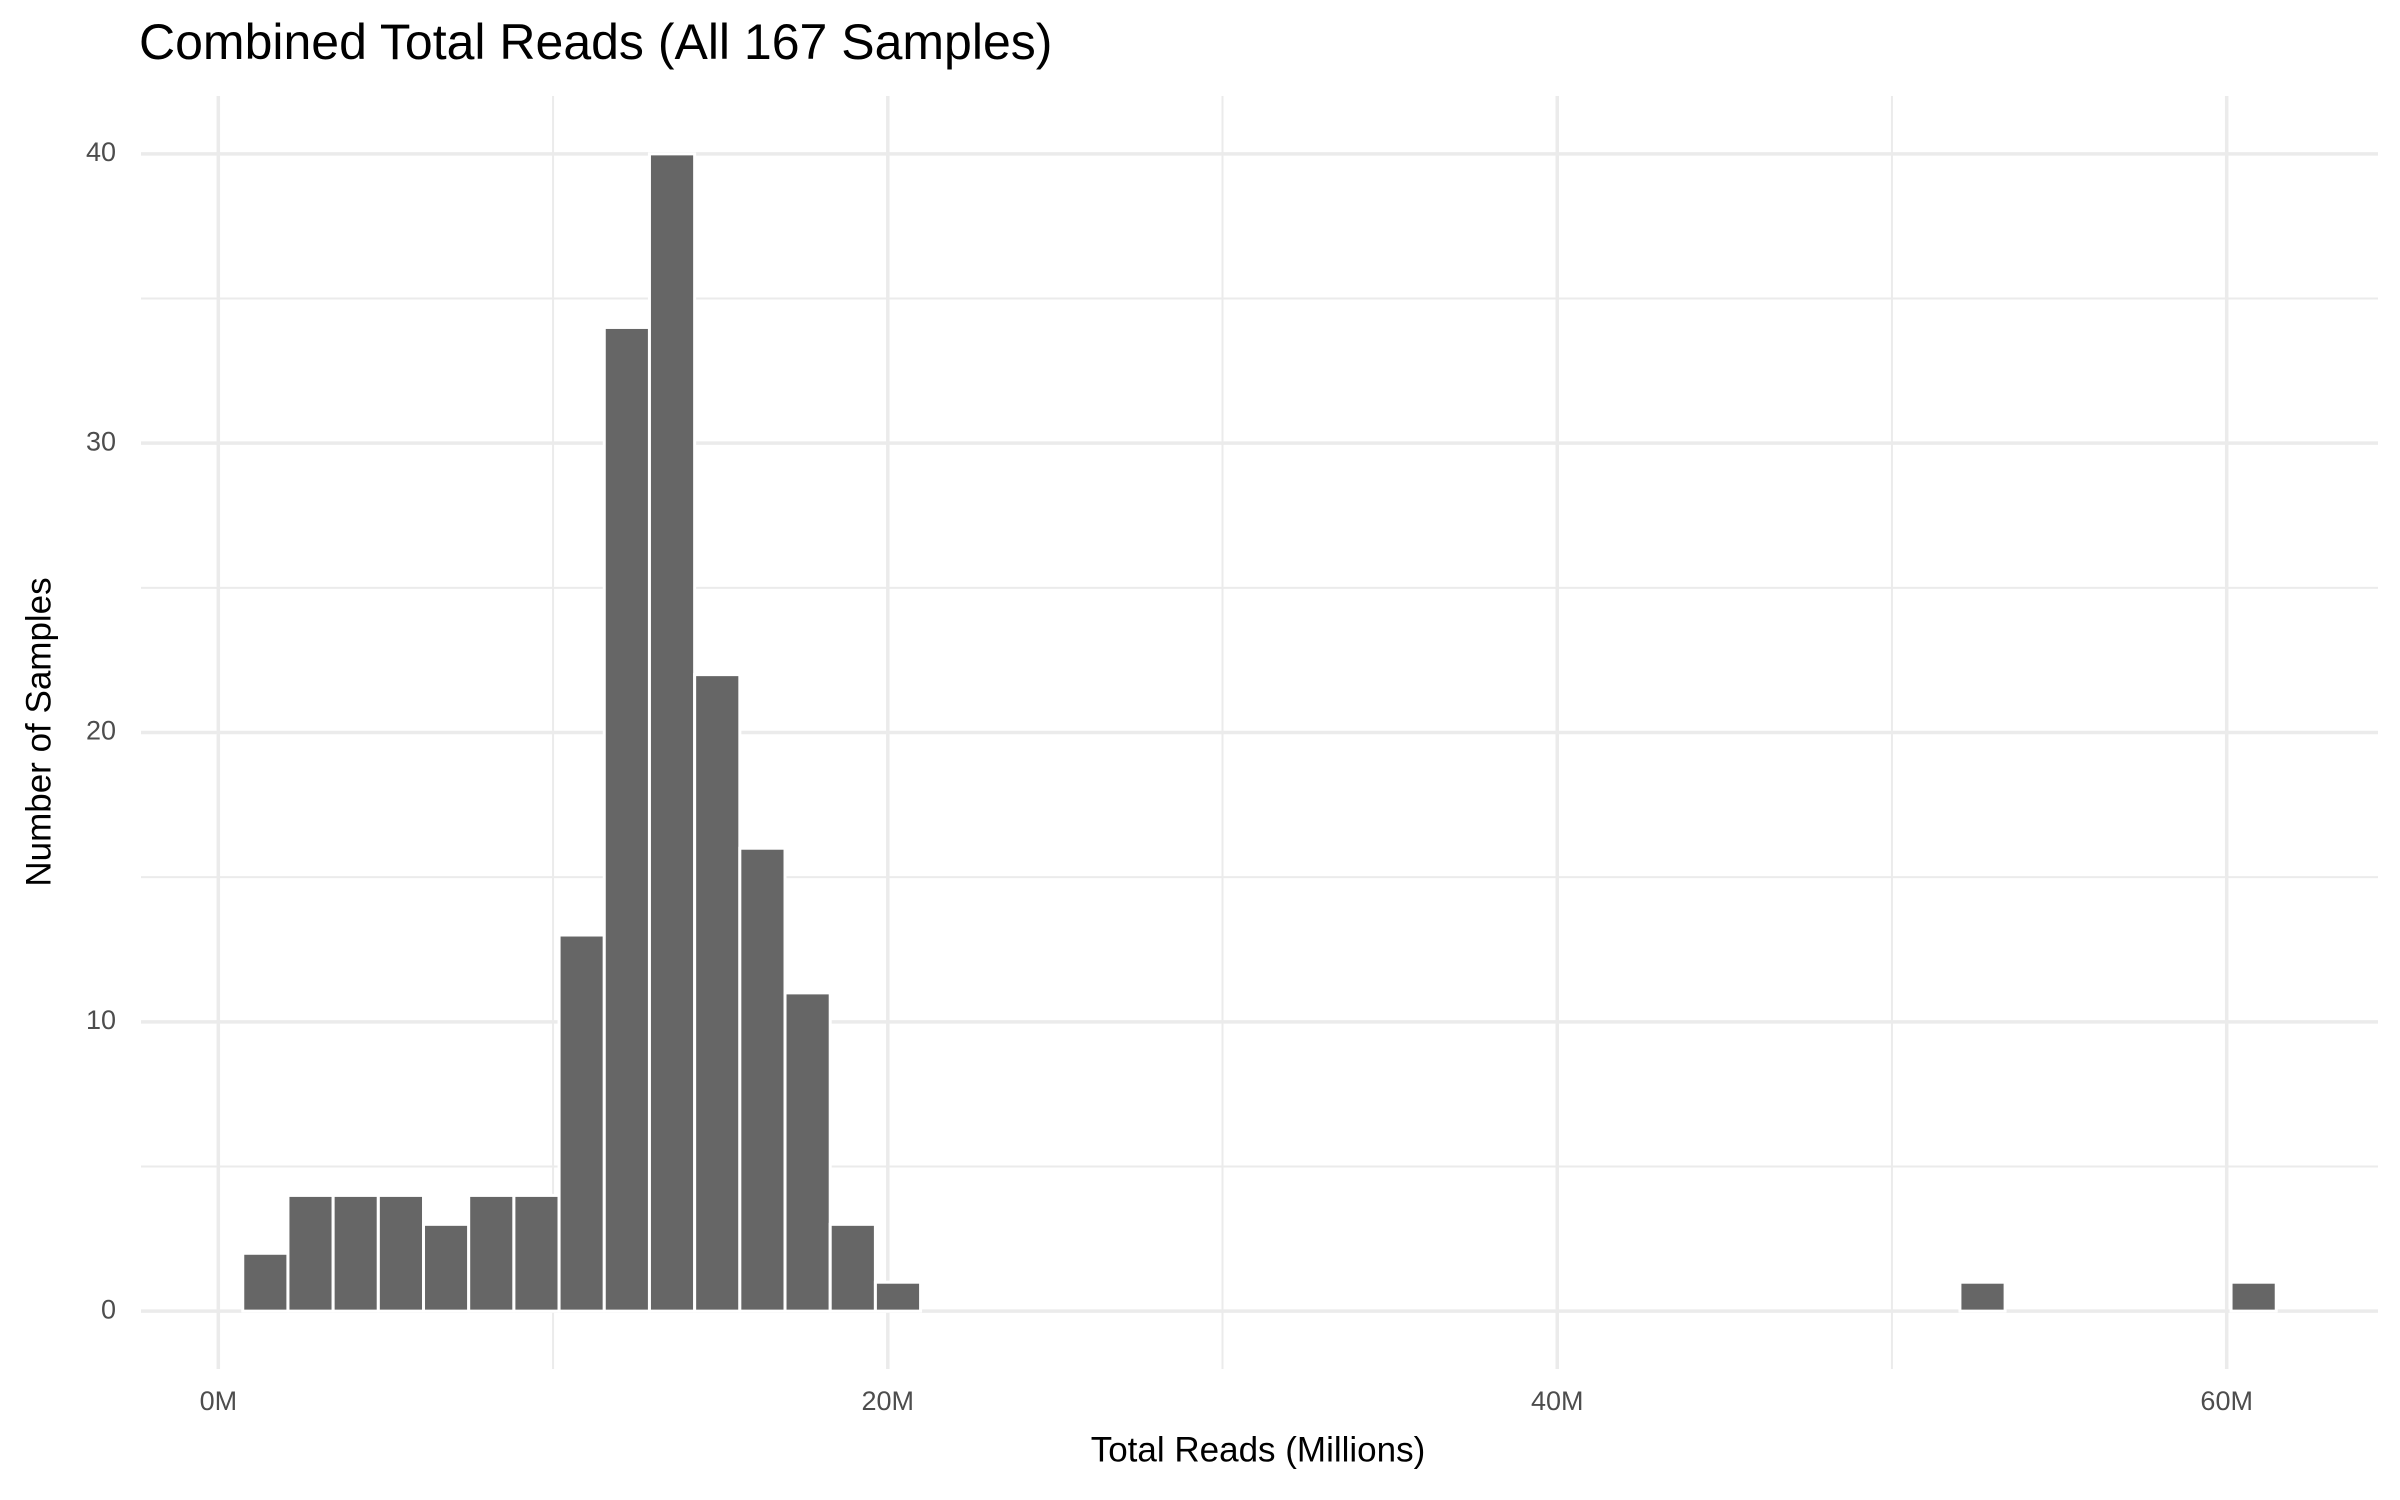 The width and height of the screenshot is (2400, 1500). Describe the element at coordinates (101, 1020) in the screenshot. I see `y-tick-label: 10` at that location.